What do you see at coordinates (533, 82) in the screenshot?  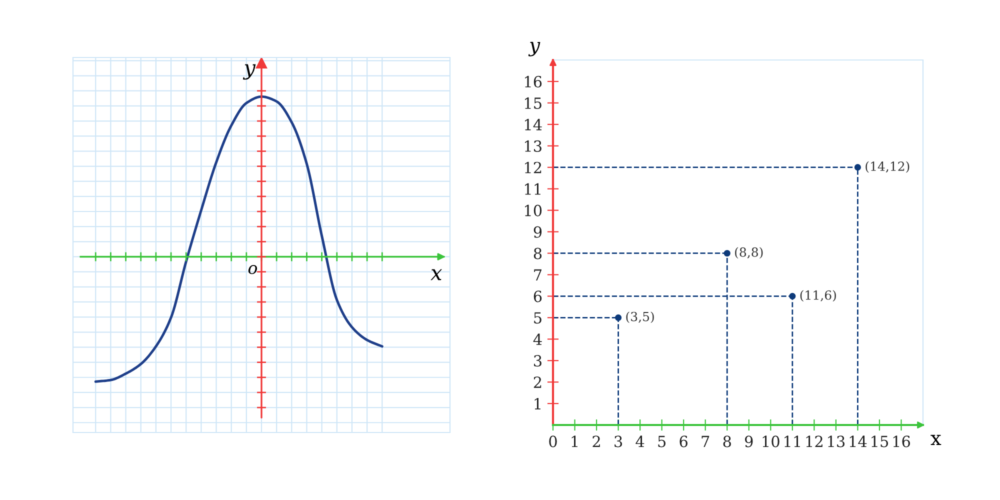 I see `y-tick-label: 16` at bounding box center [533, 82].